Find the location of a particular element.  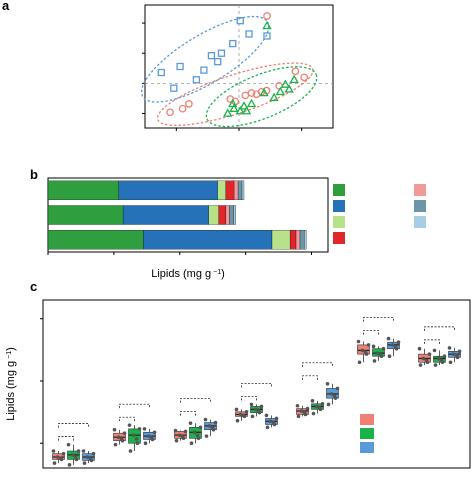

panel-label-a: a is located at coordinates (6, 6).